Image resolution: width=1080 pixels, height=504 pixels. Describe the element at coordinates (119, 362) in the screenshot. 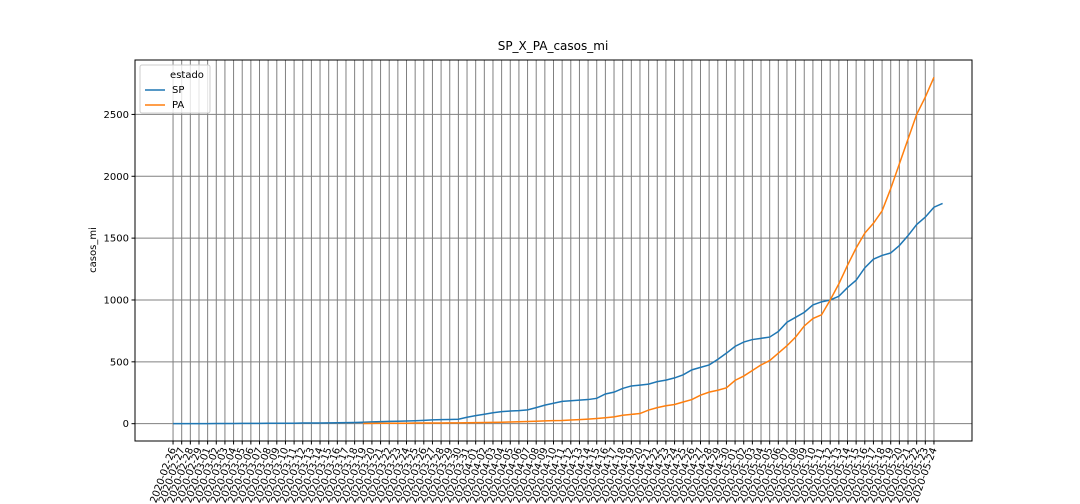

I see `y-tick-label: 500` at that location.